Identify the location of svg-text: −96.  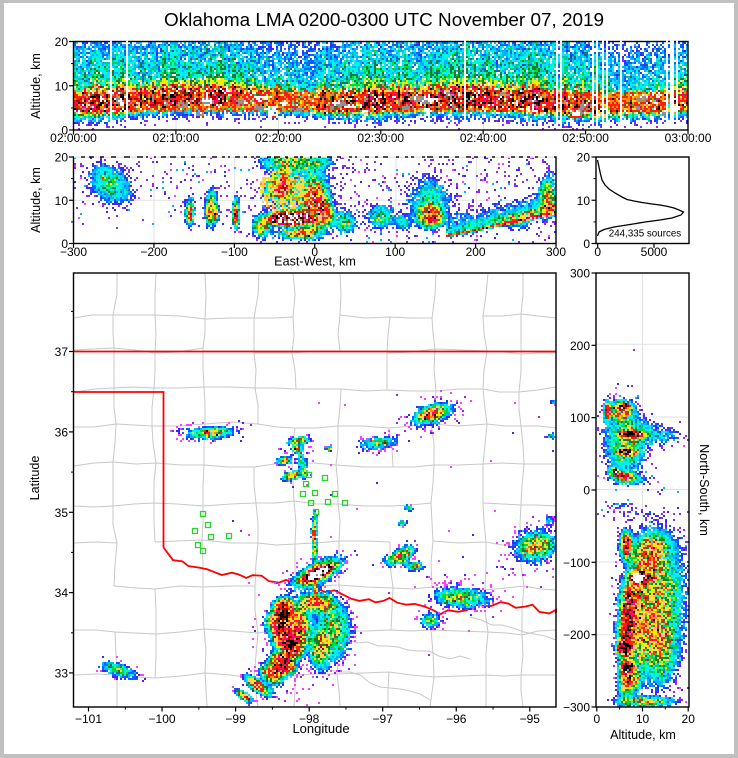
(456, 719).